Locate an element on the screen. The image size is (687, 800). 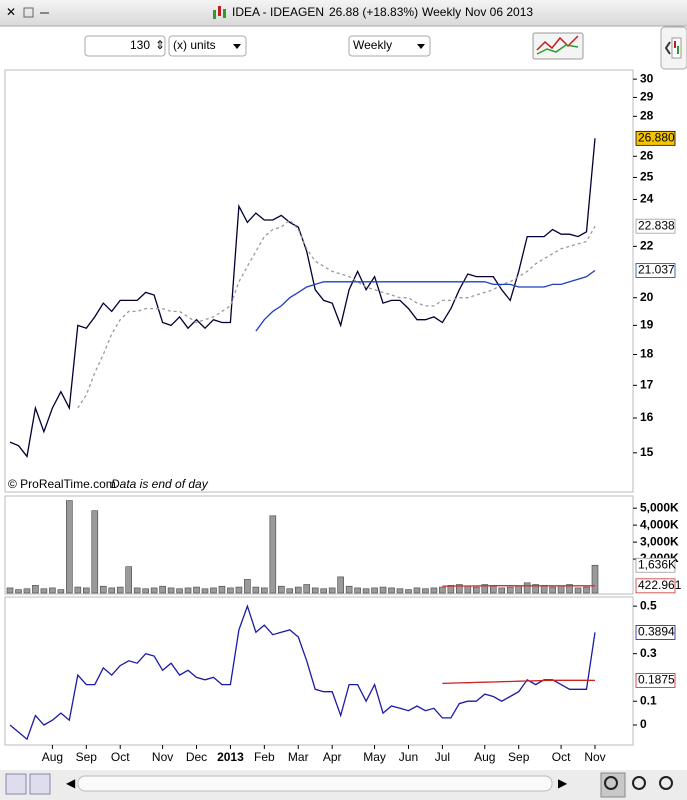
indicator-button is located at coordinates (558, 46).